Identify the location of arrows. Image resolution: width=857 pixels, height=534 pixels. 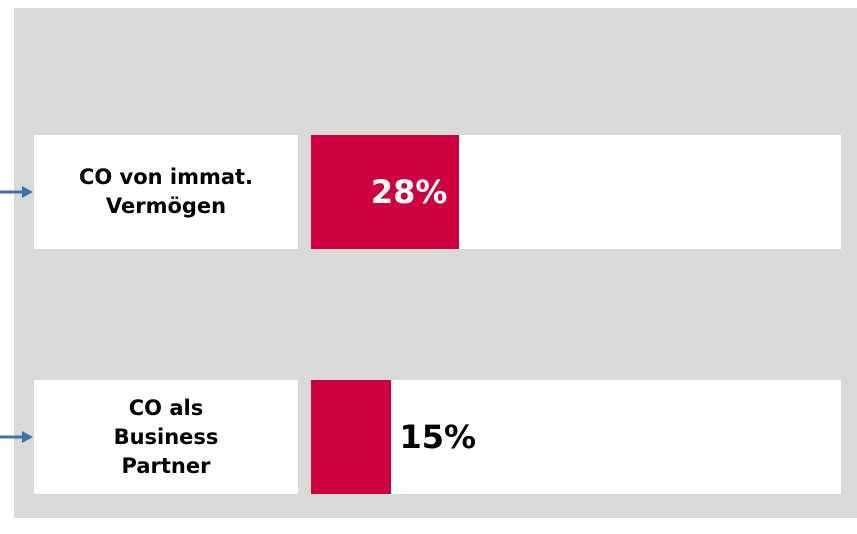
(16, 314).